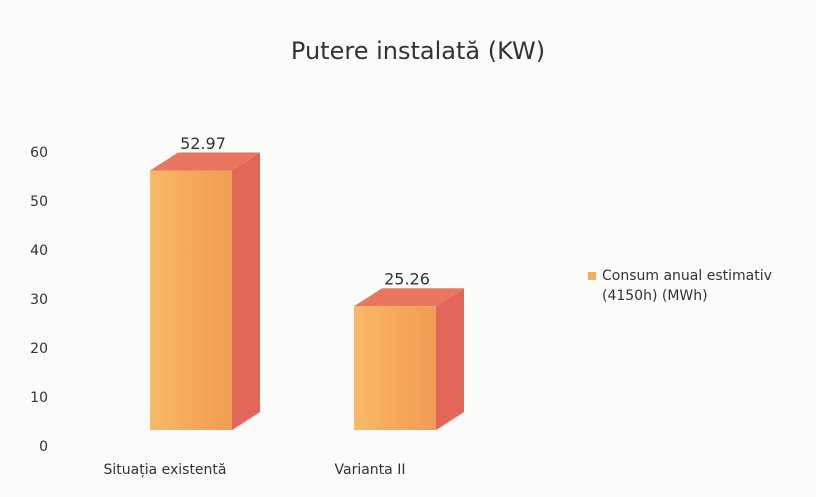 Image resolution: width=816 pixels, height=497 pixels. I want to click on y-tick-label: 50, so click(39, 202).